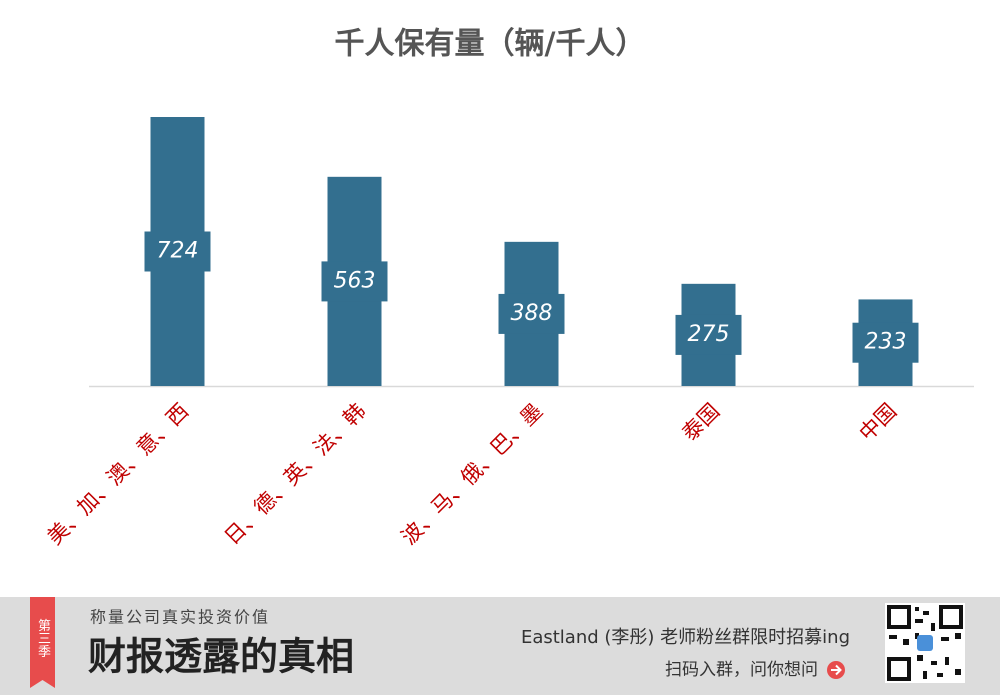 The width and height of the screenshot is (1000, 695). Describe the element at coordinates (836, 670) in the screenshot. I see `arrow-glyph` at that location.